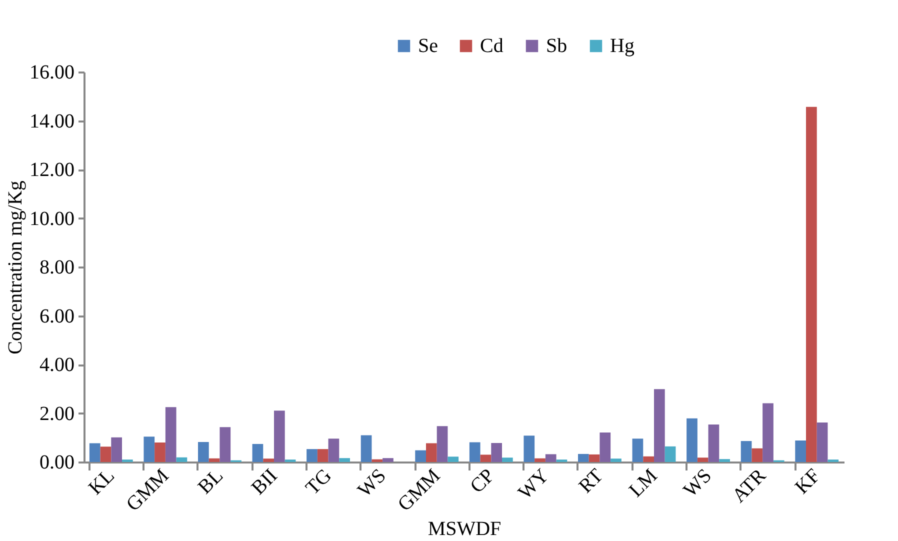  What do you see at coordinates (52, 170) in the screenshot?
I see `y-tick-label: 12.00` at bounding box center [52, 170].